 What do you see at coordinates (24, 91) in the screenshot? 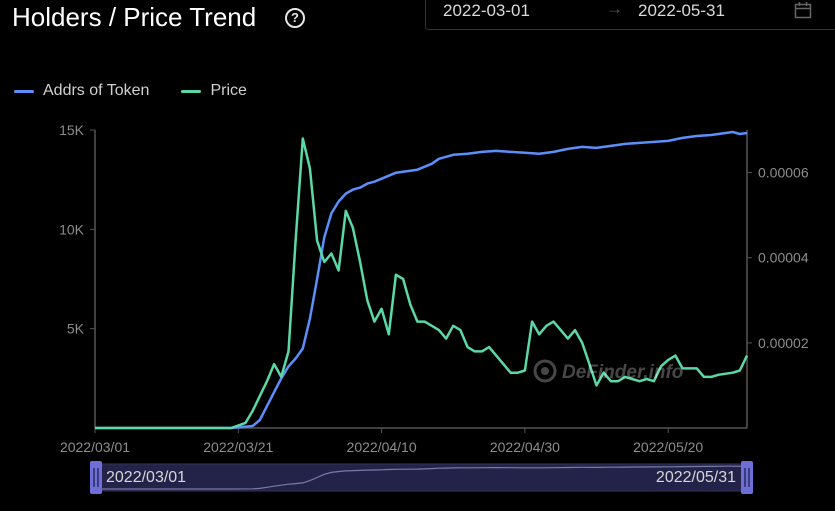
I see `legend-swatch-addrs` at bounding box center [24, 91].